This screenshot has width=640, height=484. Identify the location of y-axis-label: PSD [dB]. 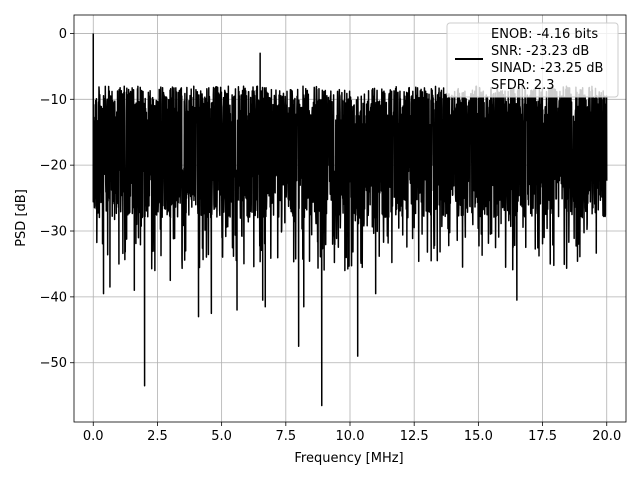
(21, 218).